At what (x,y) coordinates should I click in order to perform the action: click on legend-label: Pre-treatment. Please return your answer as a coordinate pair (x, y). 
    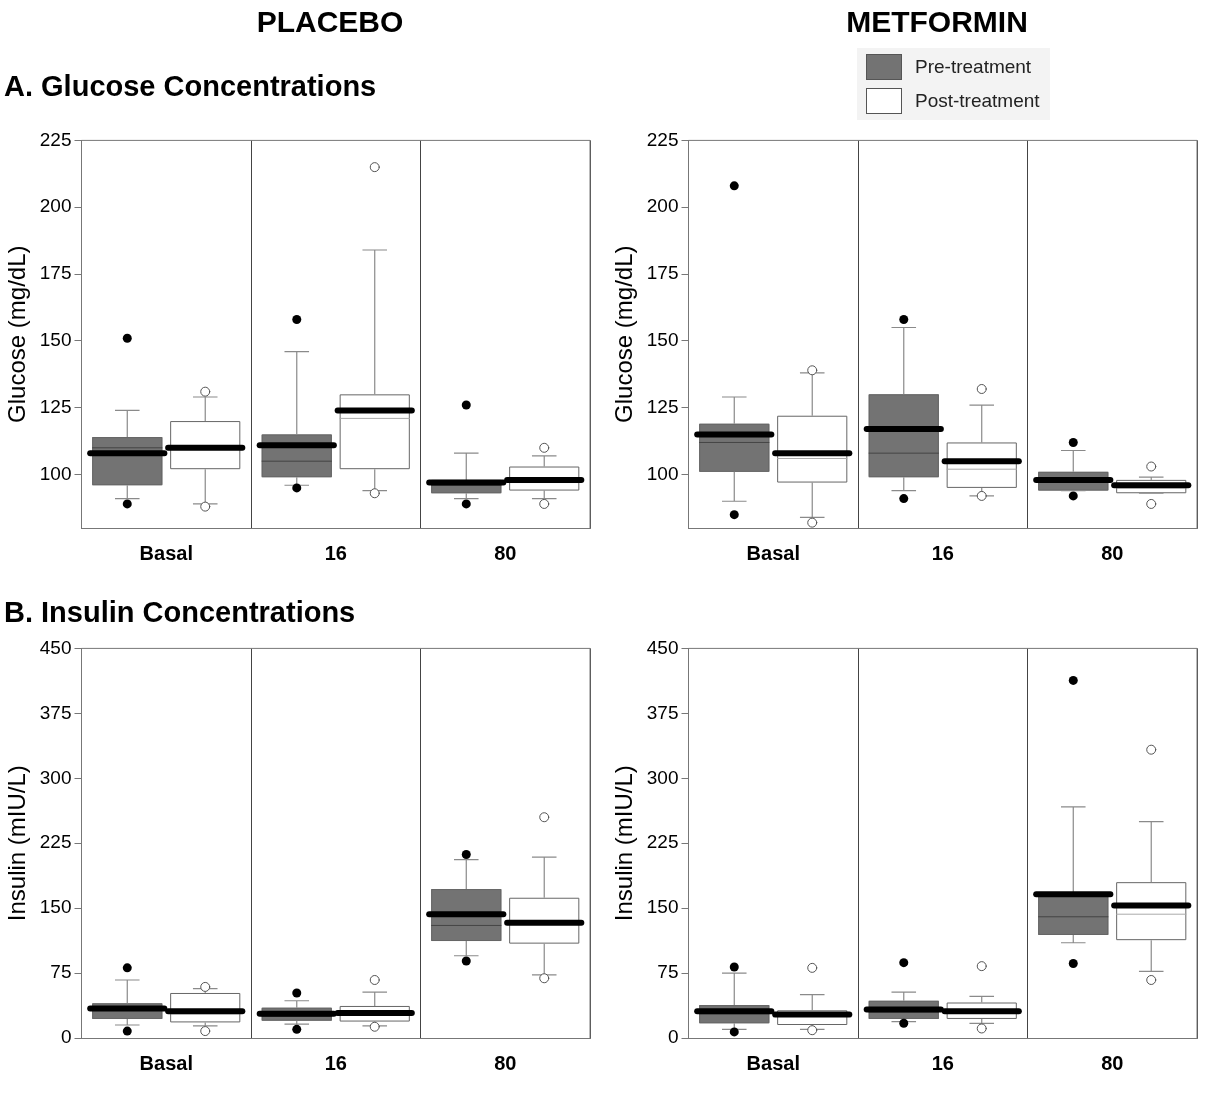
    Looking at the image, I should click on (973, 67).